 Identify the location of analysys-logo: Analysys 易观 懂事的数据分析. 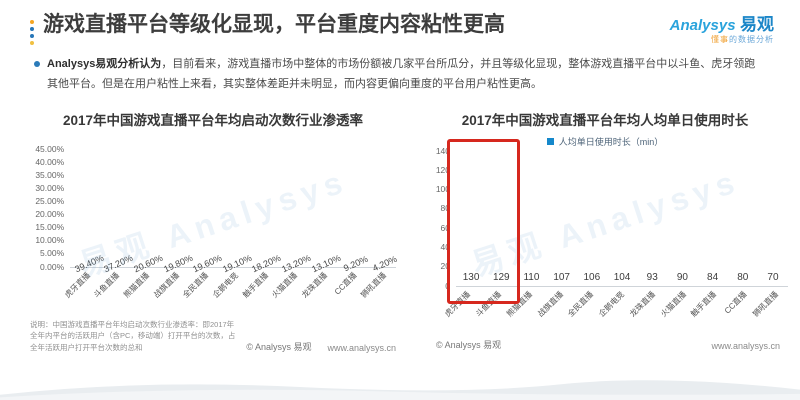
(722, 28).